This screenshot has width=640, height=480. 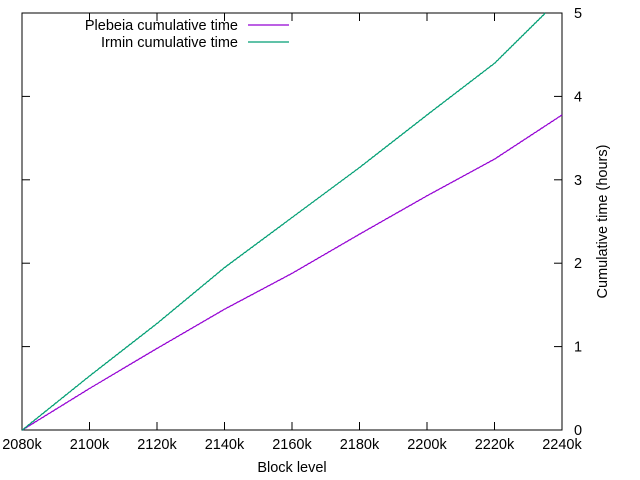 What do you see at coordinates (603, 222) in the screenshot?
I see `y-axis-label: Cumulative time (hours)` at bounding box center [603, 222].